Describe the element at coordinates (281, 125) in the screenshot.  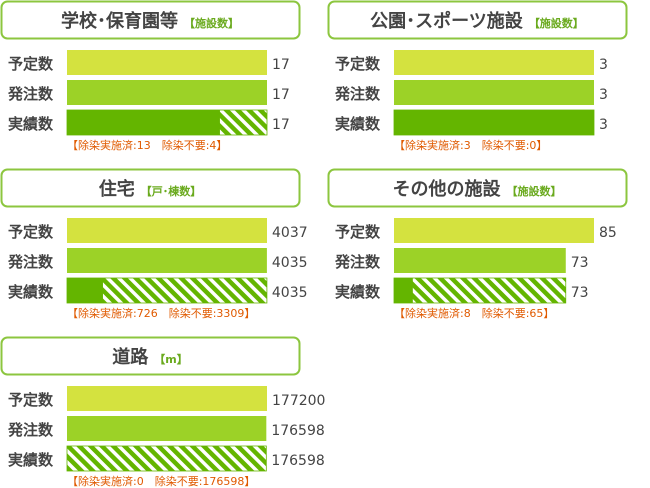
I see `value-label-actual: 17` at that location.